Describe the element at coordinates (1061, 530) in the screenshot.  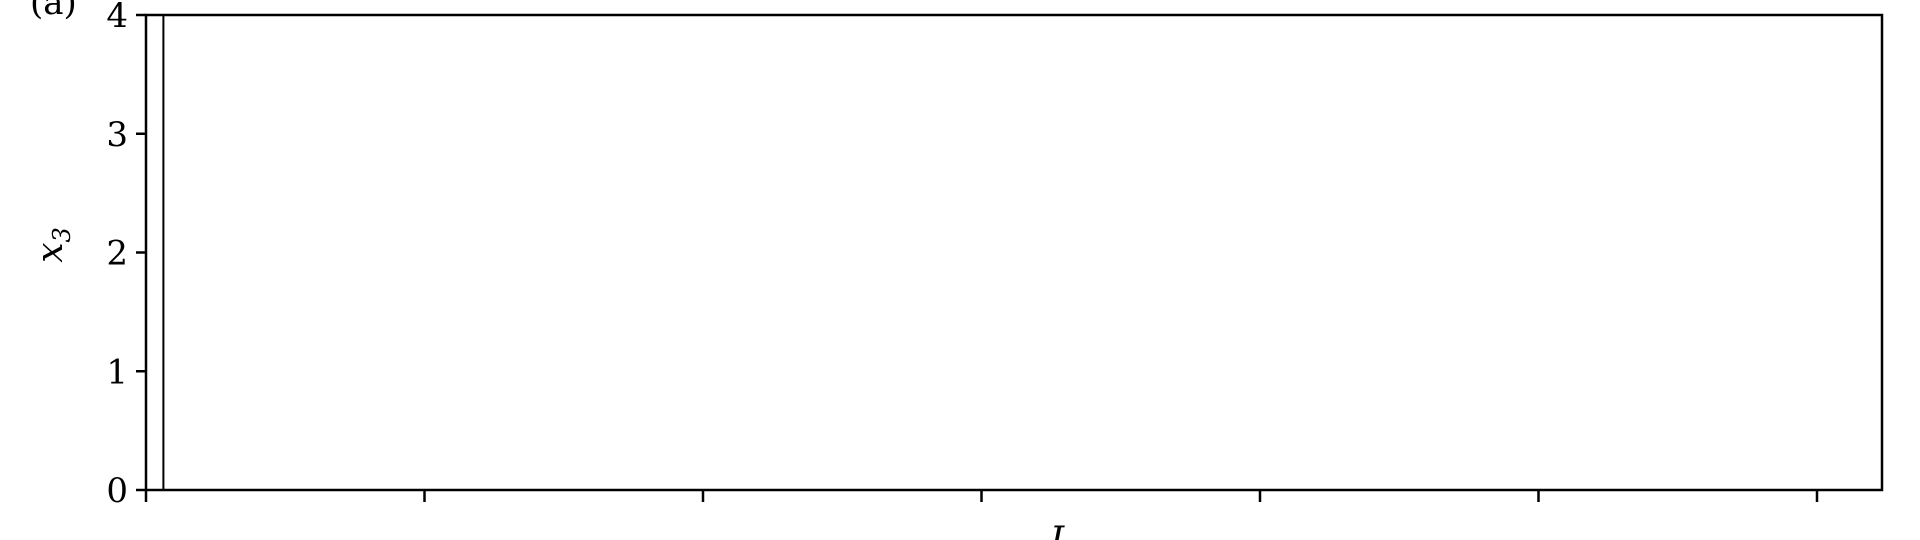
I see `x-axis-label: L` at that location.